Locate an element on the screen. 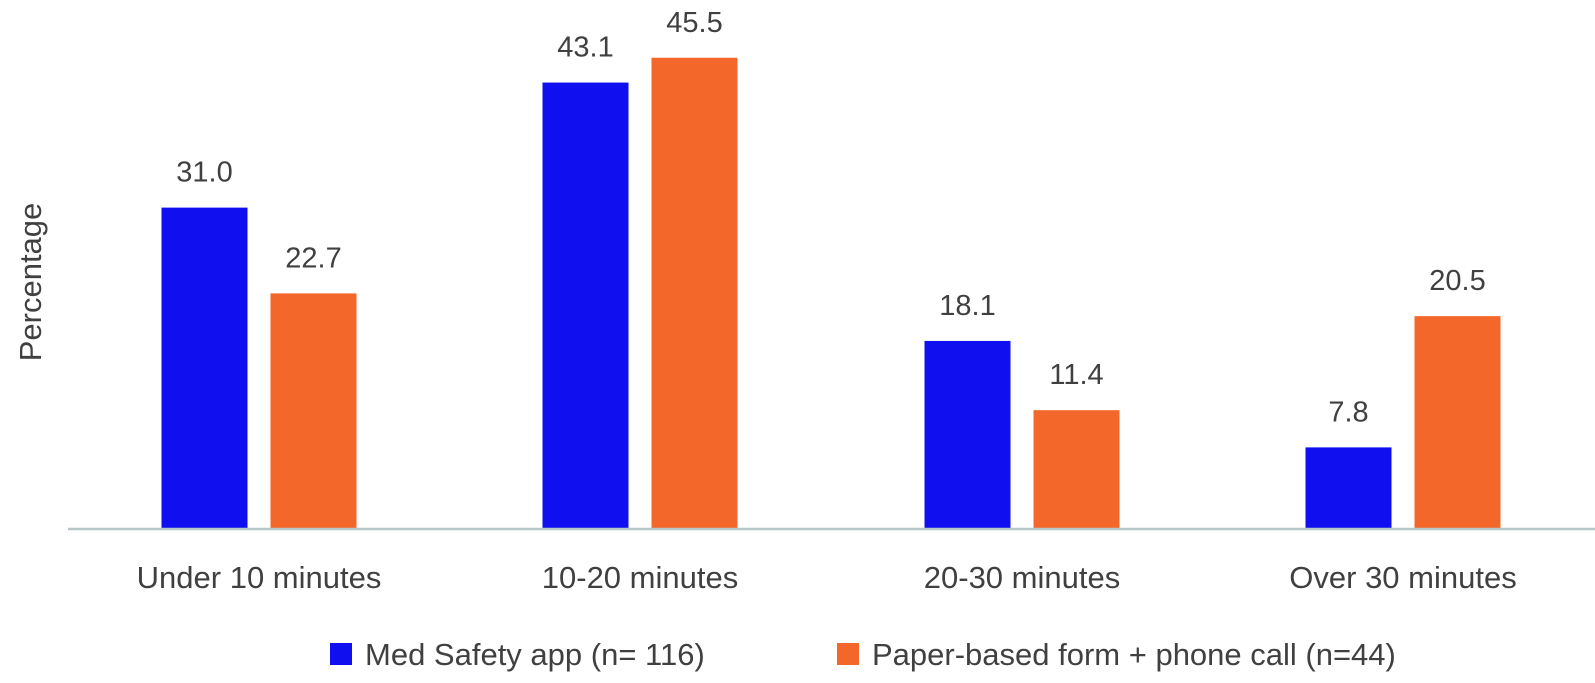  data-label-paper-based-form-1: 22.7 is located at coordinates (313, 258).